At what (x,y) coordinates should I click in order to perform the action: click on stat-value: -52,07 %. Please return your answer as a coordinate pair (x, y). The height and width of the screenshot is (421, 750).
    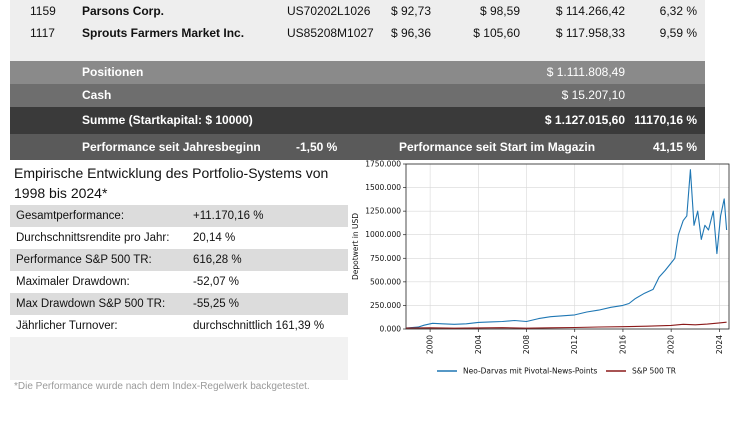
    Looking at the image, I should click on (216, 282).